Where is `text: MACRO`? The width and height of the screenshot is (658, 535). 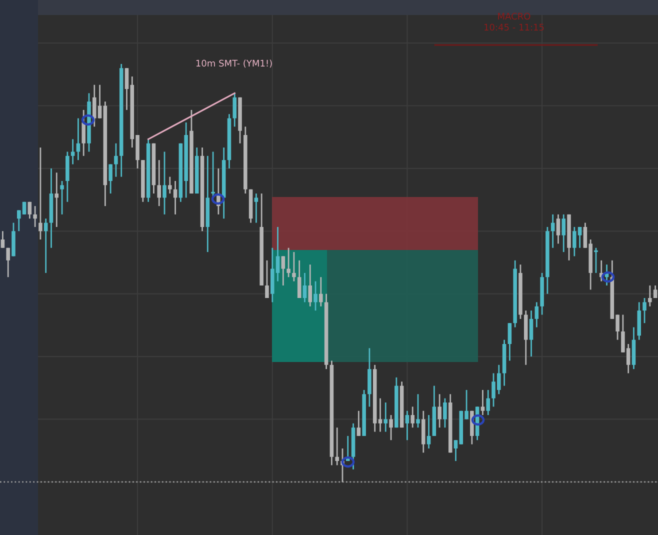
text: MACRO is located at coordinates (514, 16).